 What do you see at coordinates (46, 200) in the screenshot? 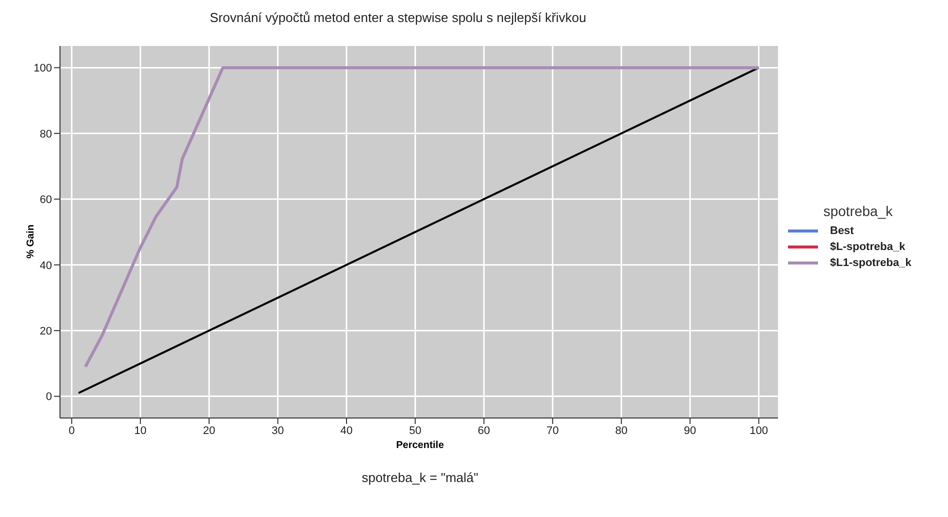
I see `y-tick-label: 60` at bounding box center [46, 200].